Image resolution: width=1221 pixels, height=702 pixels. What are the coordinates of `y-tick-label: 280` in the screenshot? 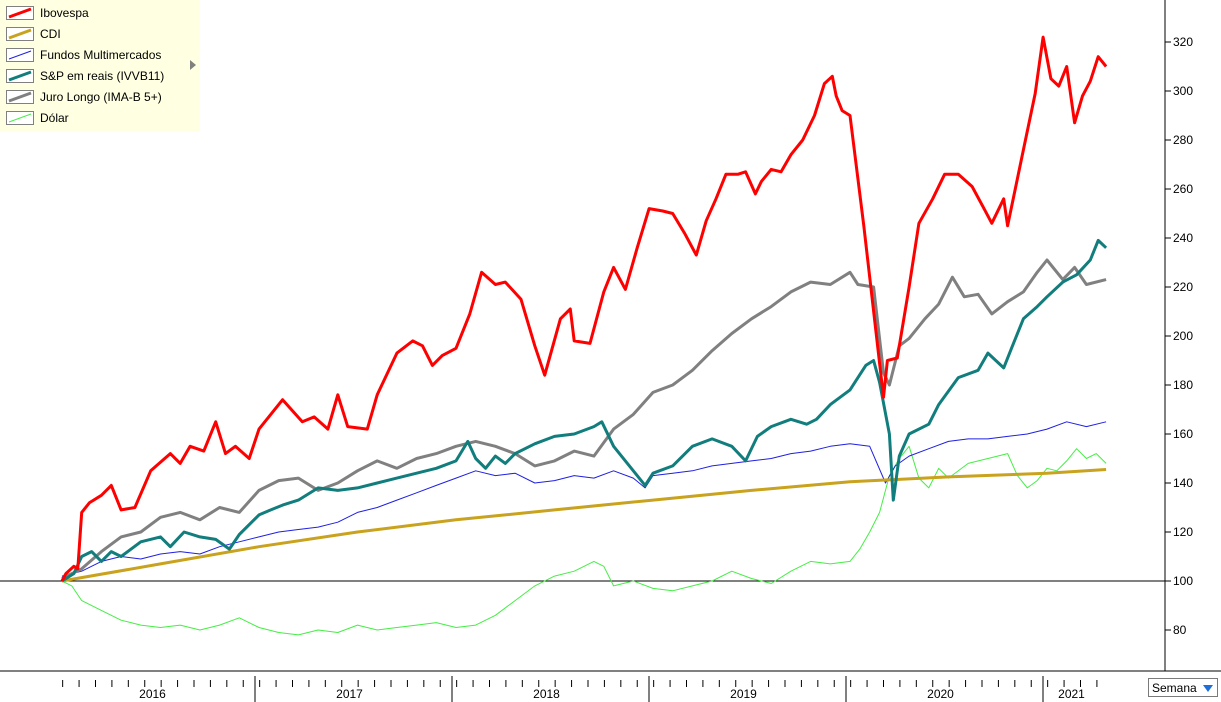 It's located at (1183, 140).